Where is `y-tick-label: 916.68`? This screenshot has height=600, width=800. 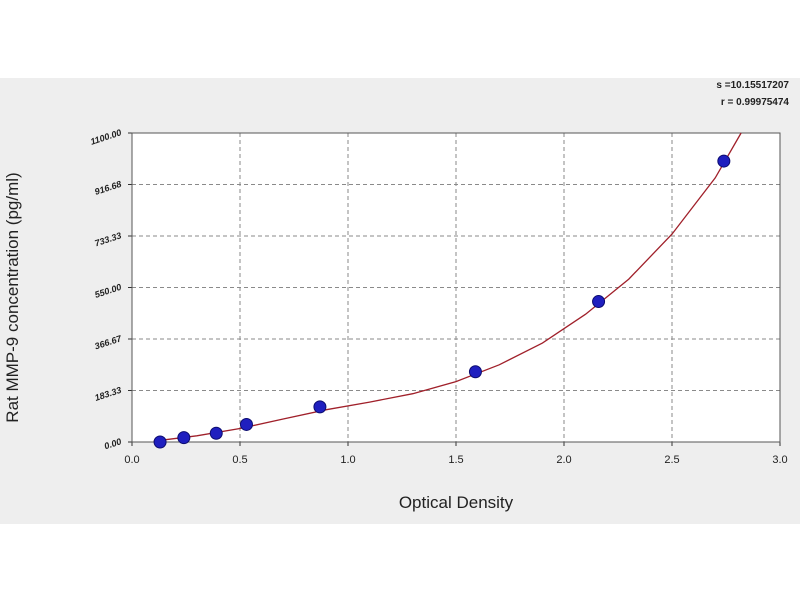 y-tick-label: 916.68 is located at coordinates (107, 188).